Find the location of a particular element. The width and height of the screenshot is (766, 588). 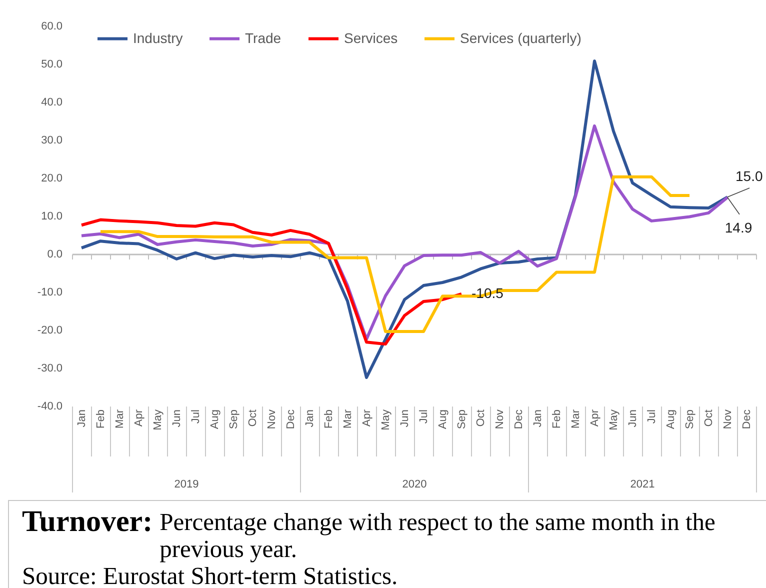

y-tick-label: -30.0 is located at coordinates (49, 368).